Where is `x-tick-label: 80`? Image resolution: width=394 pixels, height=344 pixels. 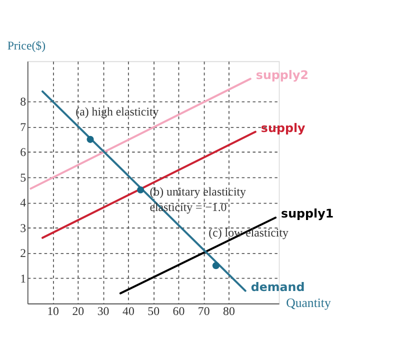 x-tick-label: 80 is located at coordinates (229, 311).